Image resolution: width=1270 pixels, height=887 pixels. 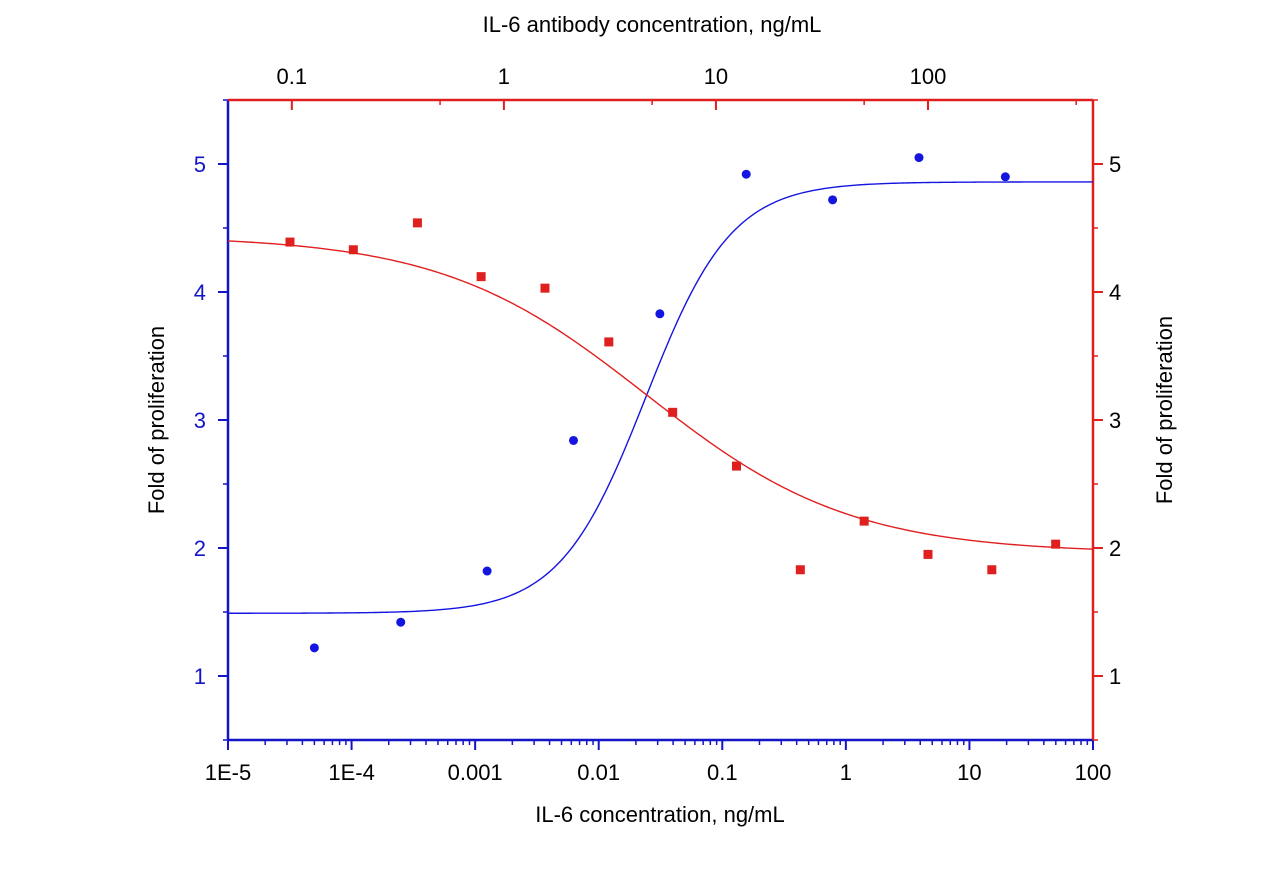 I want to click on bottom-x-tick-label: 100, so click(x=1093, y=772).